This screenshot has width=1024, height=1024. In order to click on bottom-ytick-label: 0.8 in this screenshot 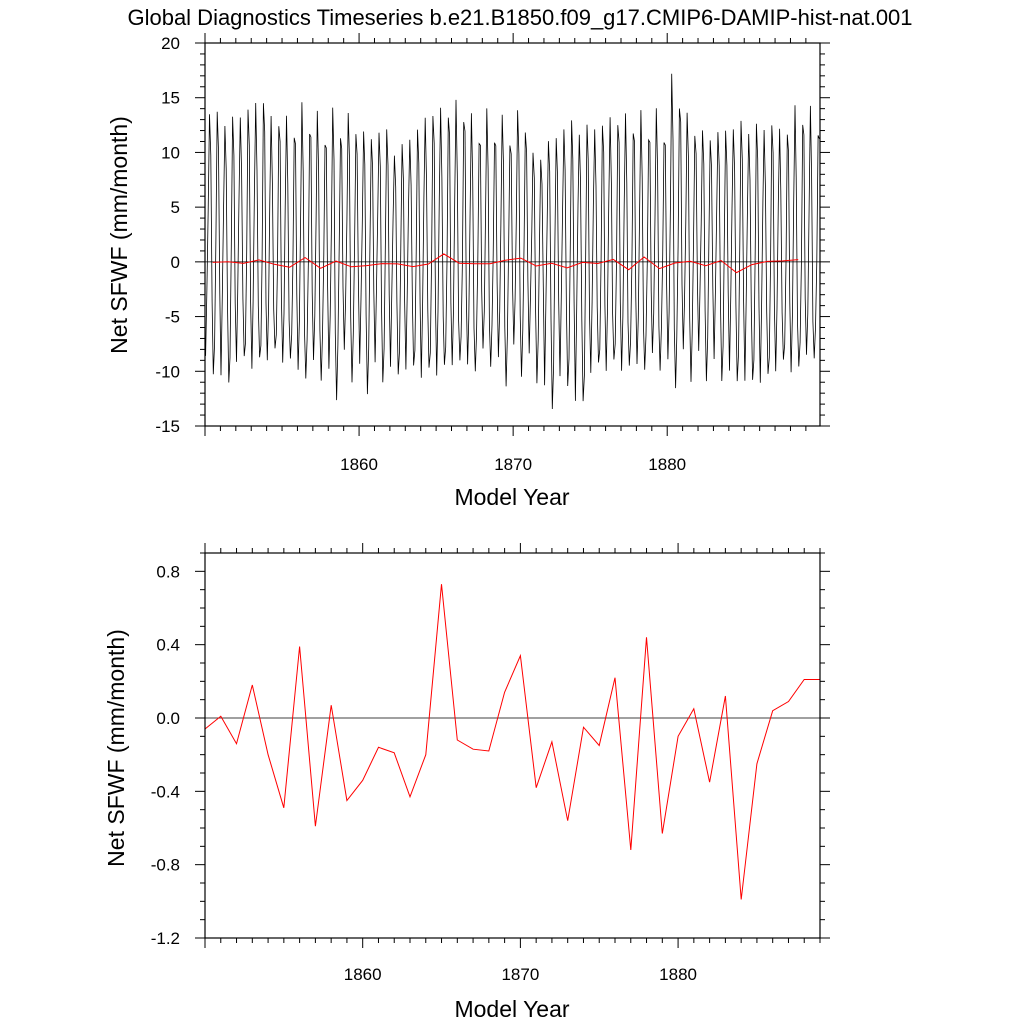, I will do `click(168, 571)`.